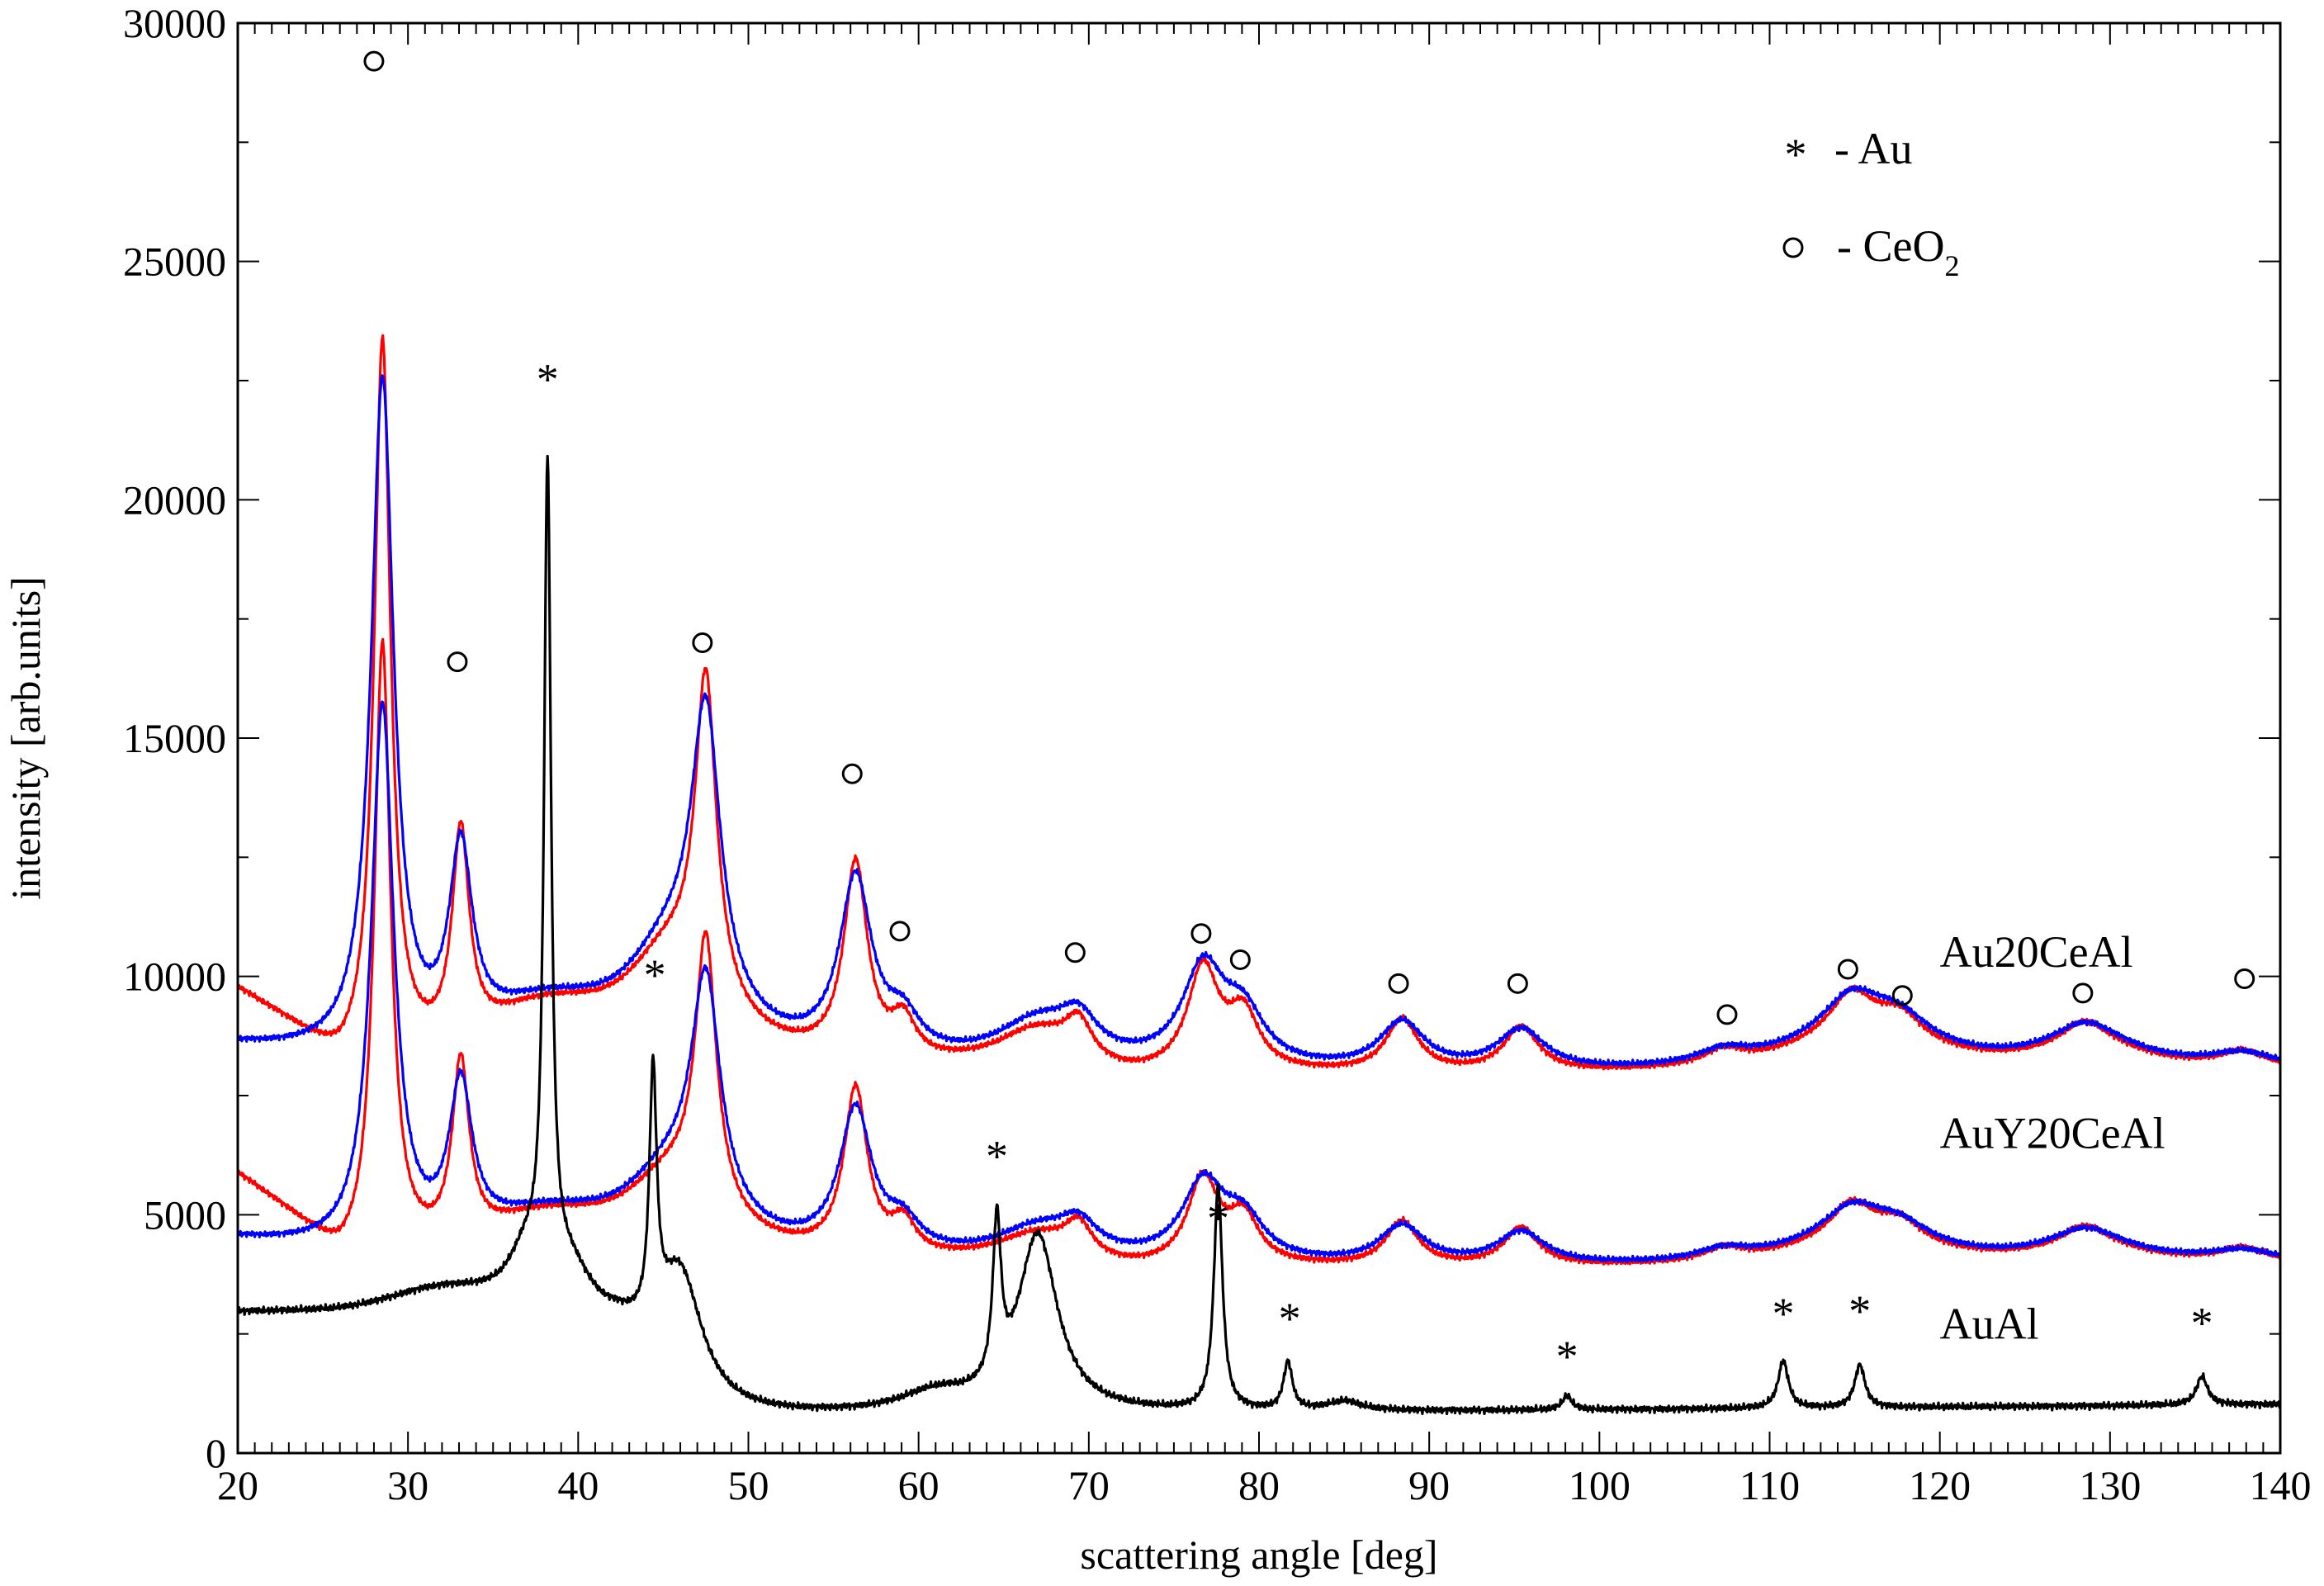 The image size is (2324, 1586). I want to click on legend-ceo2-symbol, so click(1793, 248).